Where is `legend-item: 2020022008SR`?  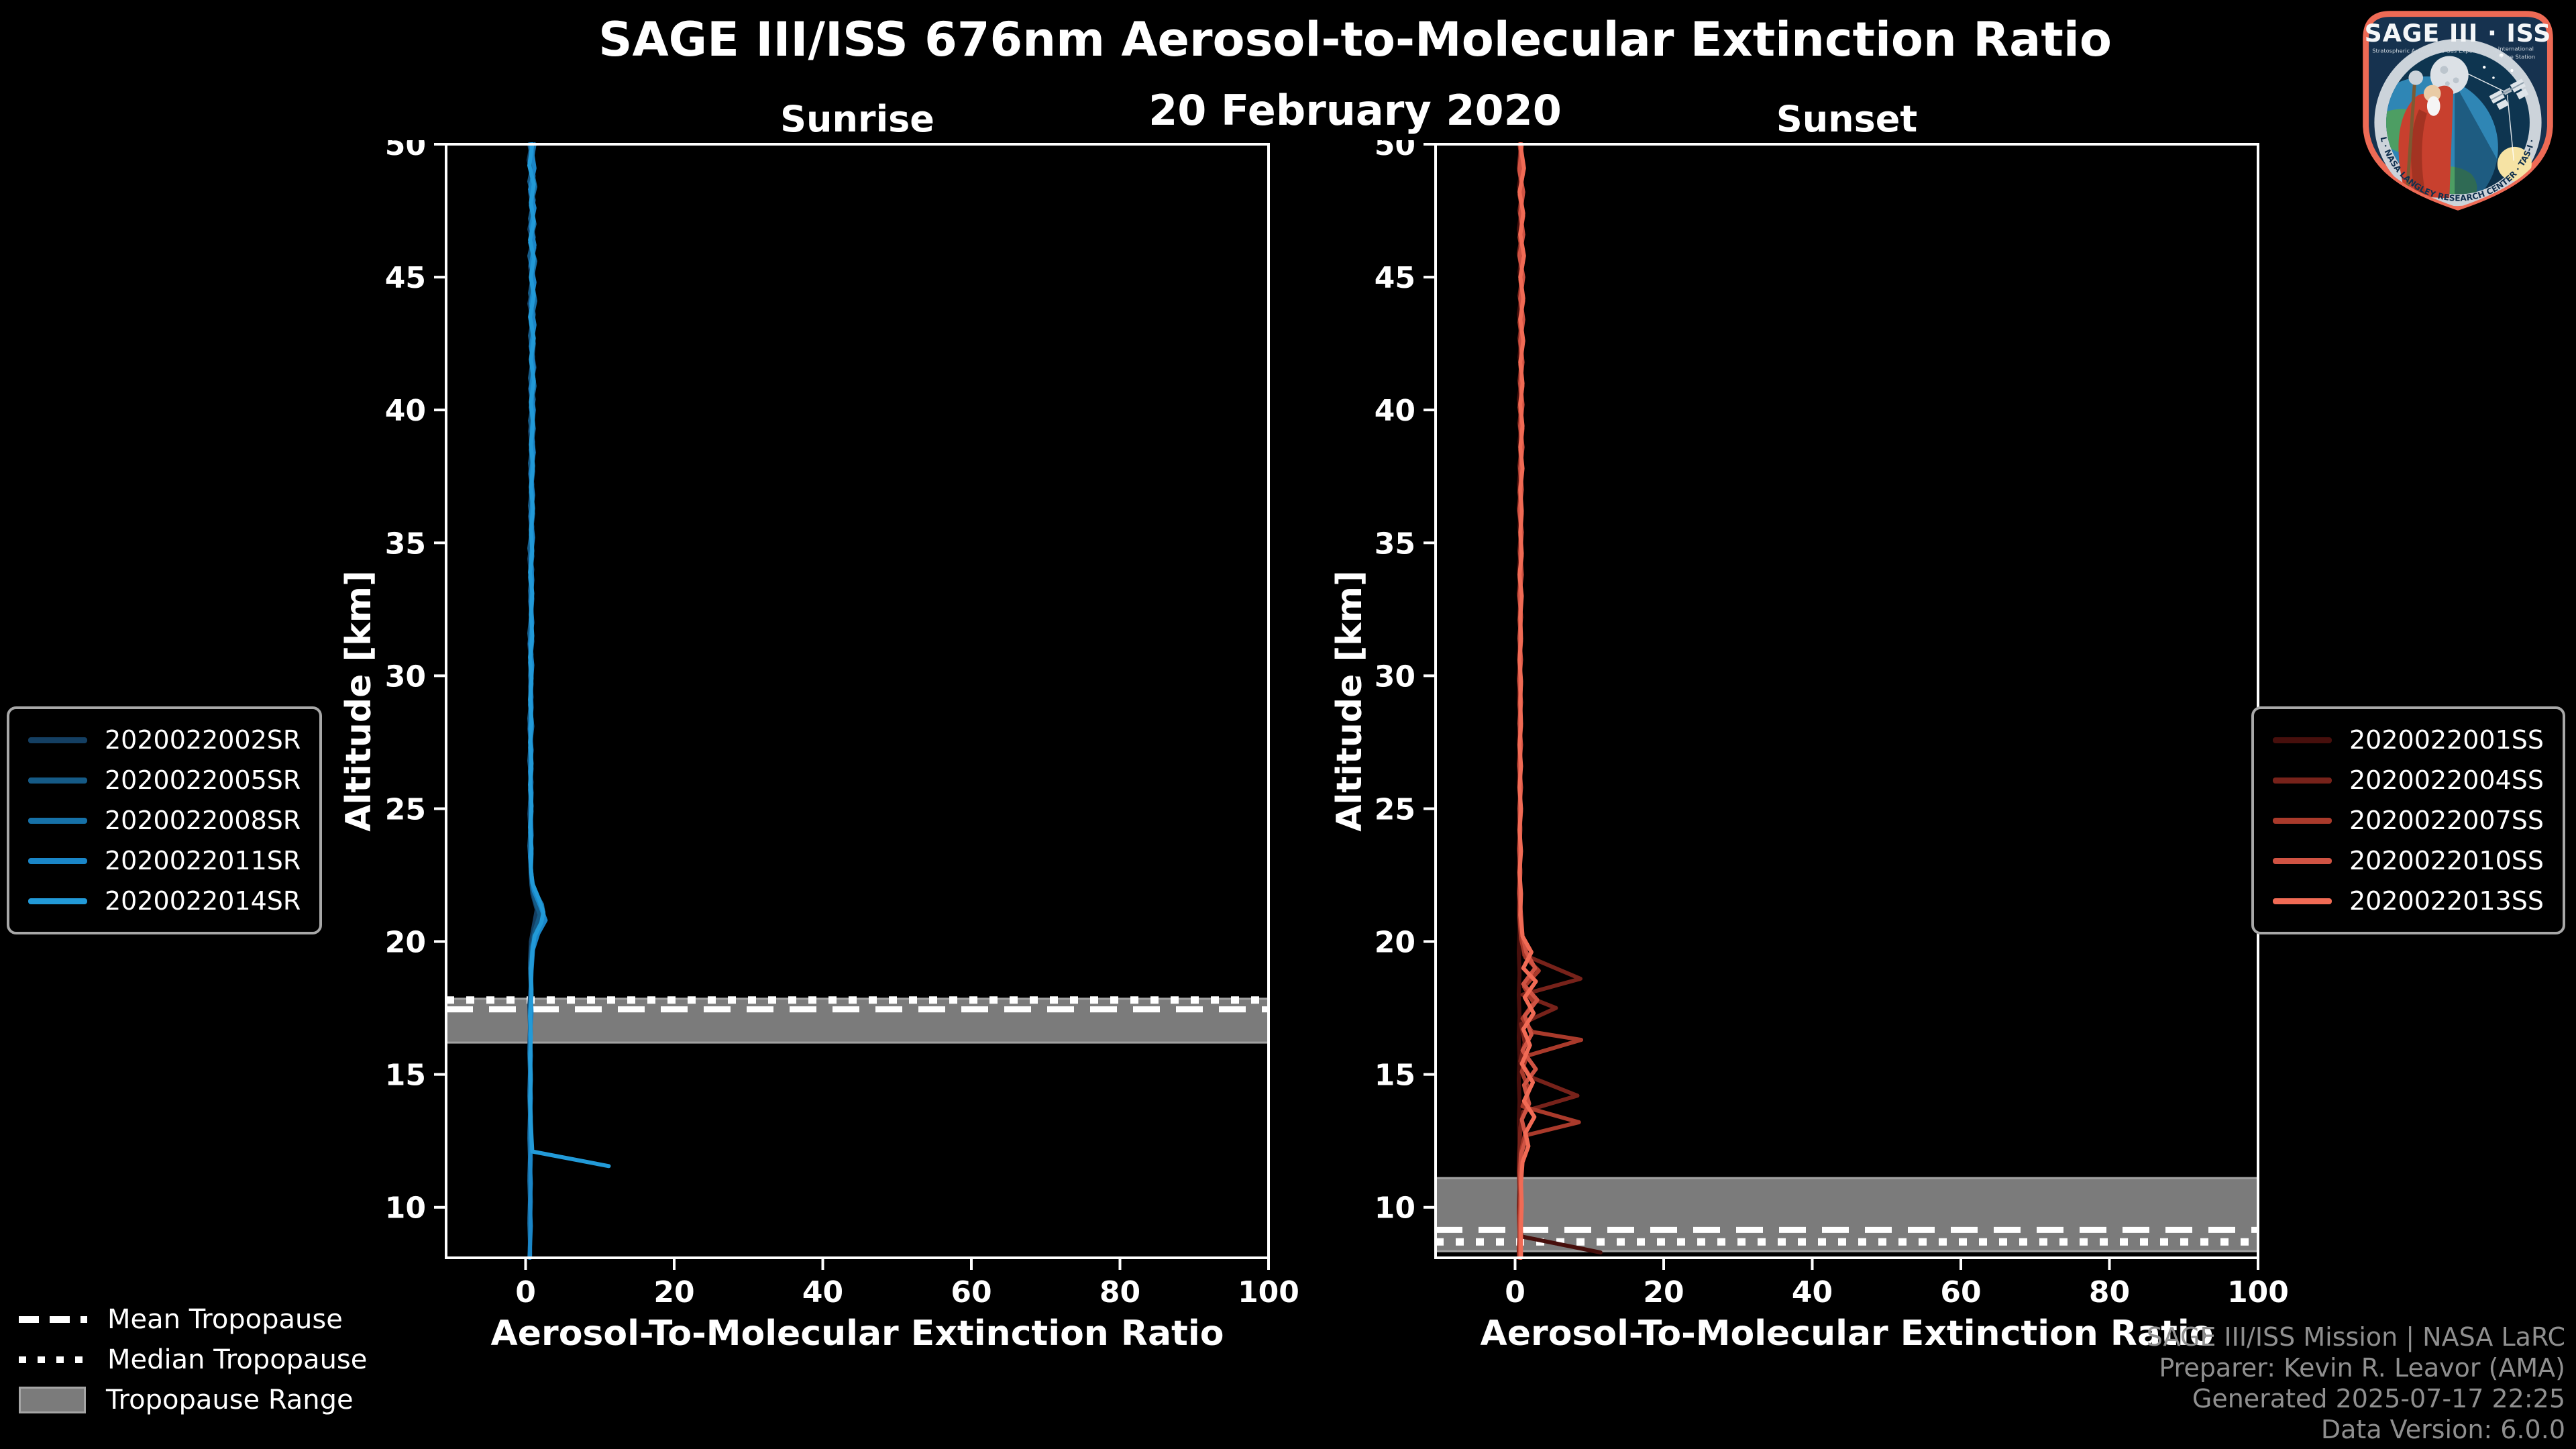 legend-item: 2020022008SR is located at coordinates (164, 820).